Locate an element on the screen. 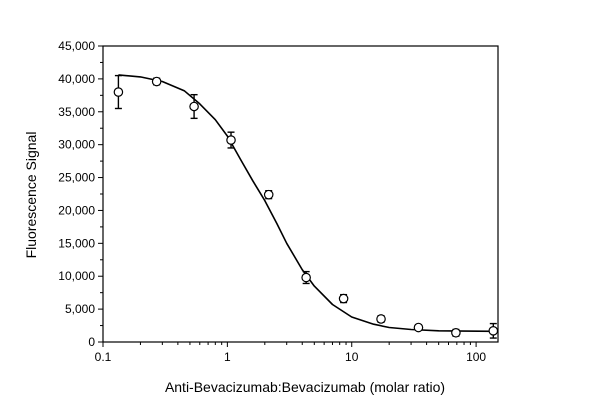 This screenshot has width=600, height=417. y-tick-label: 45,000 is located at coordinates (76, 46).